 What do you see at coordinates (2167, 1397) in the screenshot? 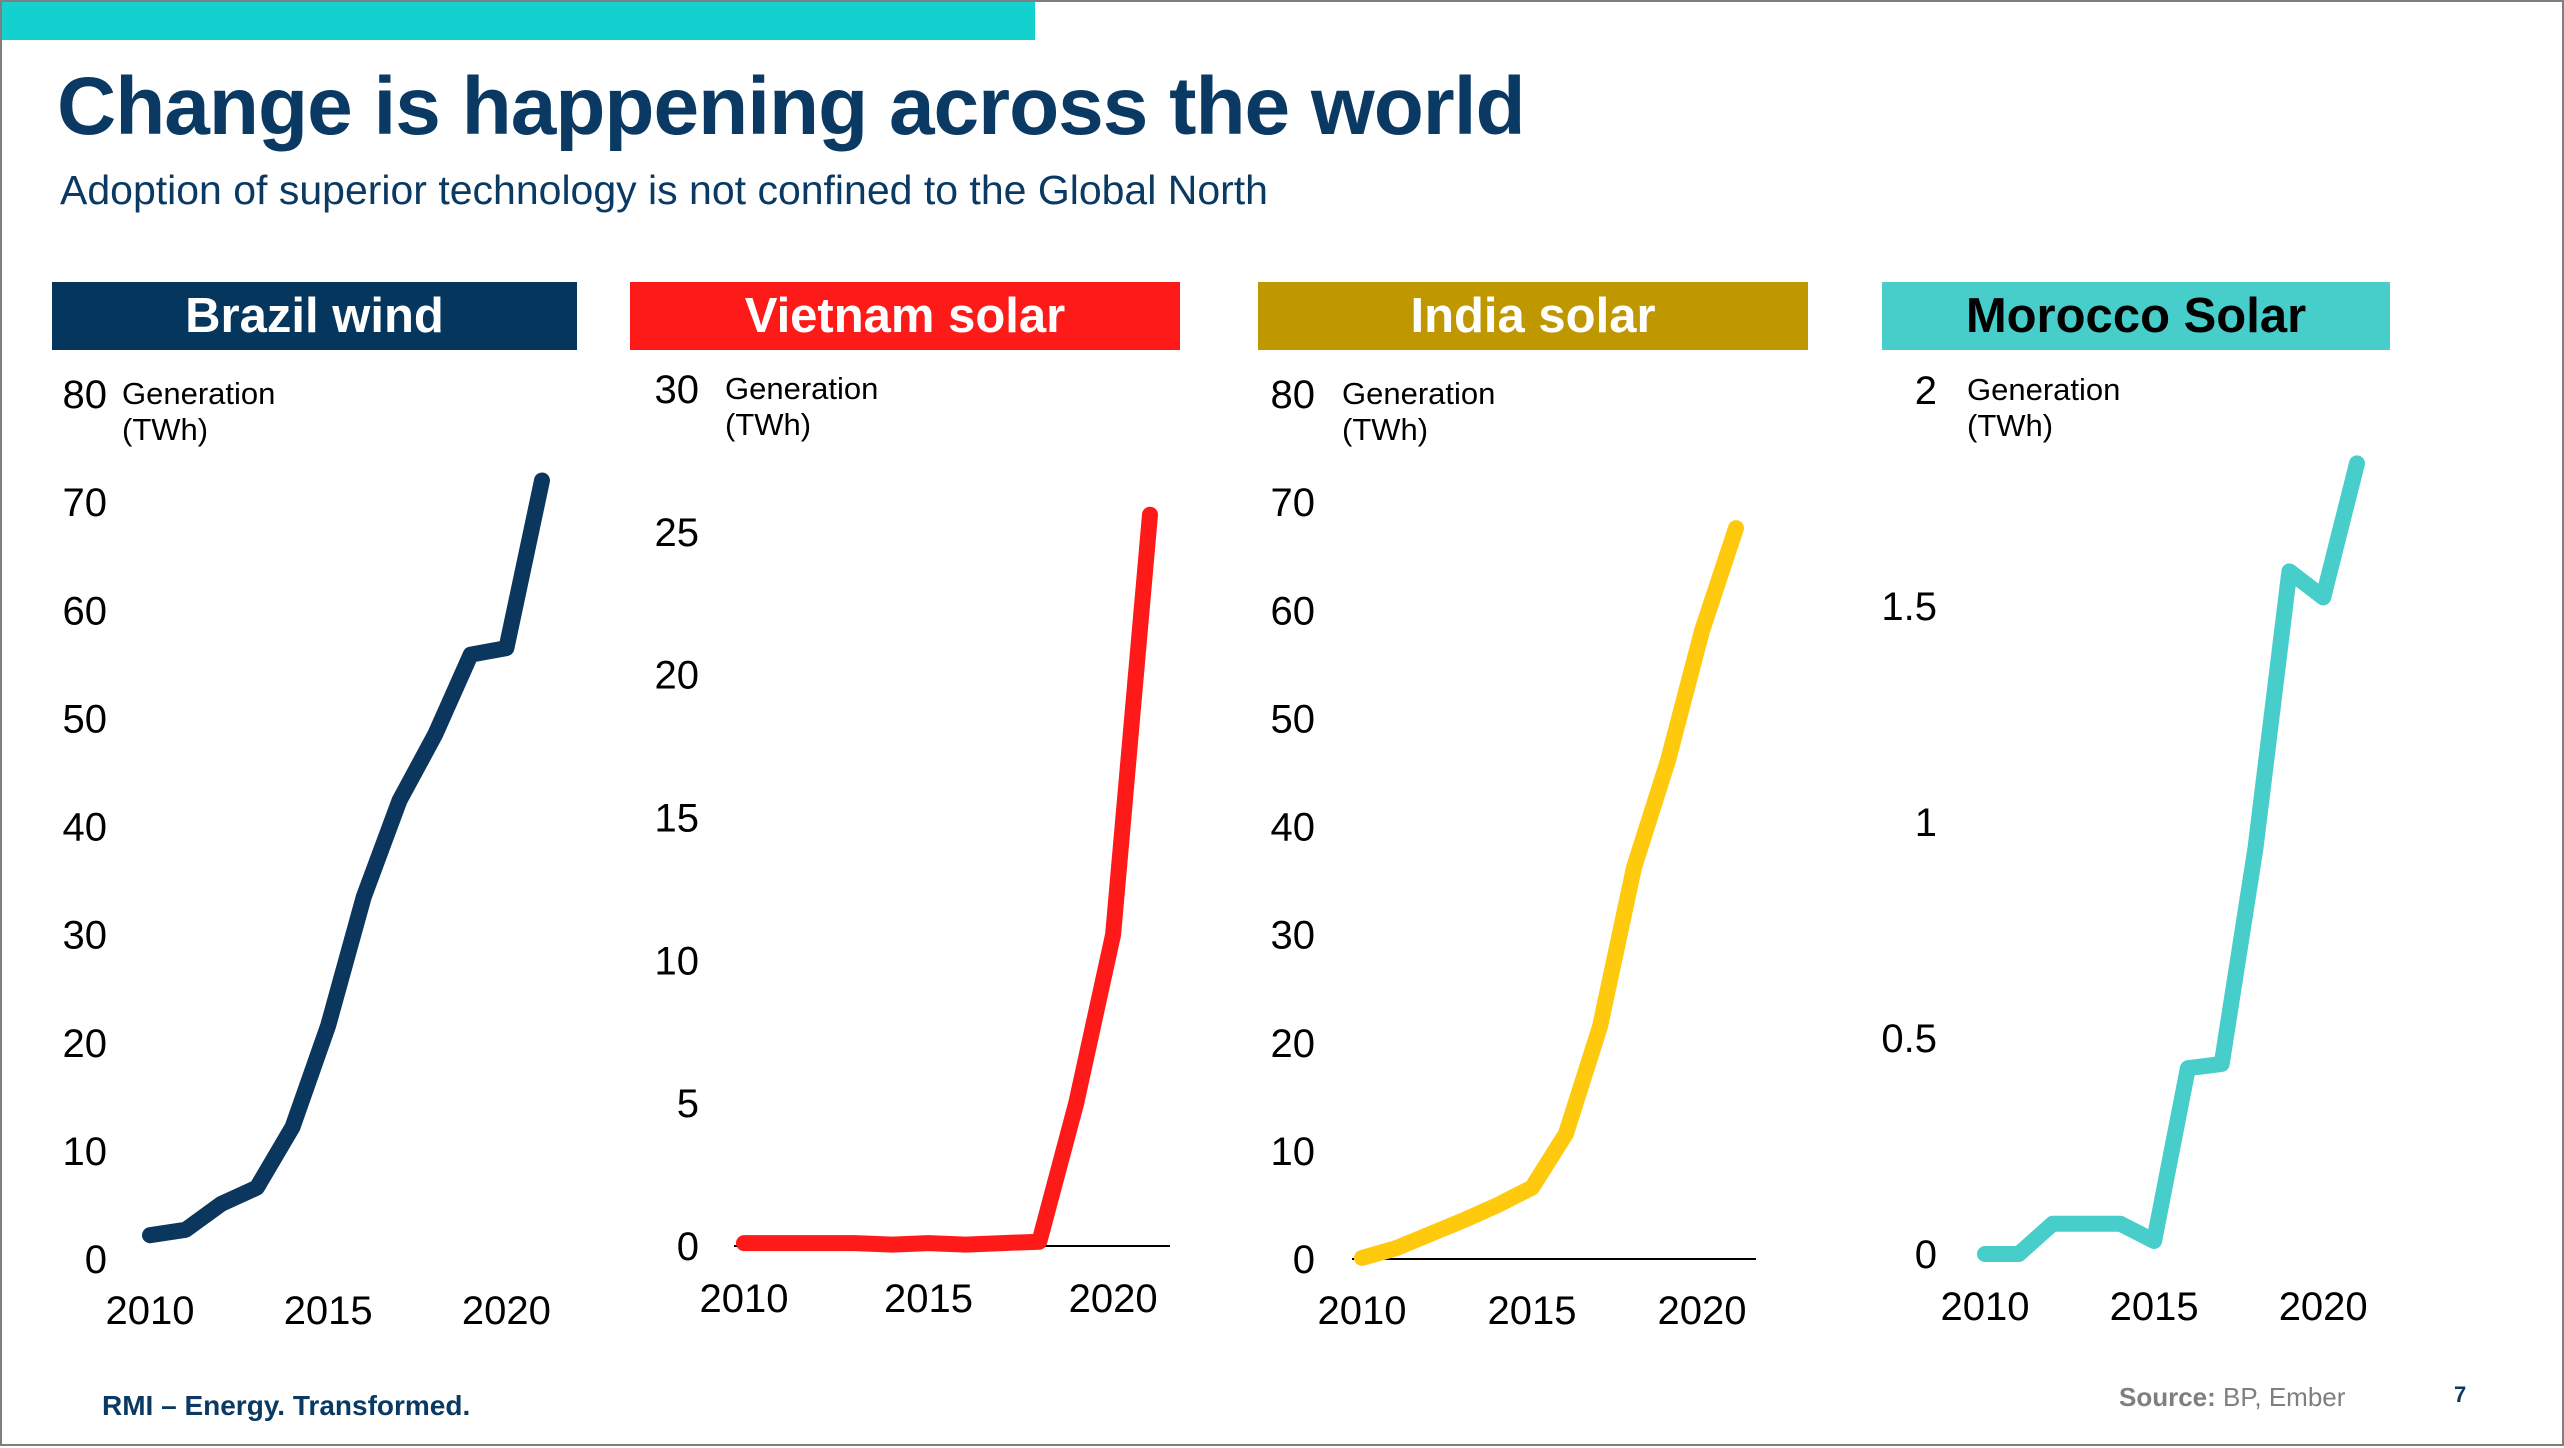
I see `source-label: Source:` at bounding box center [2167, 1397].